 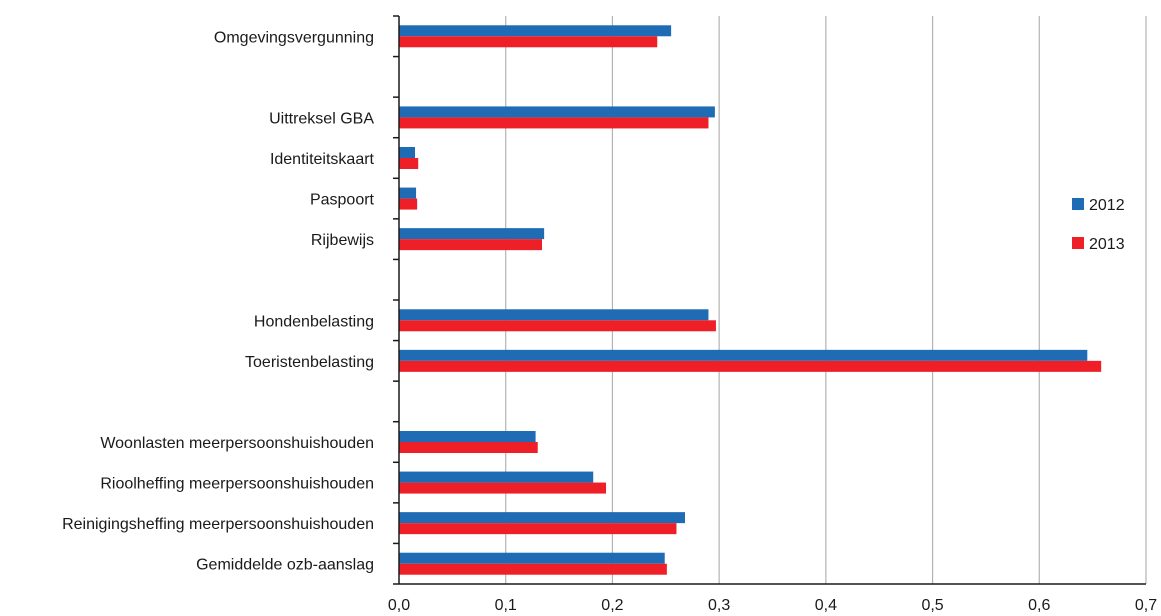 What do you see at coordinates (1107, 205) in the screenshot?
I see `legend-label: 2012` at bounding box center [1107, 205].